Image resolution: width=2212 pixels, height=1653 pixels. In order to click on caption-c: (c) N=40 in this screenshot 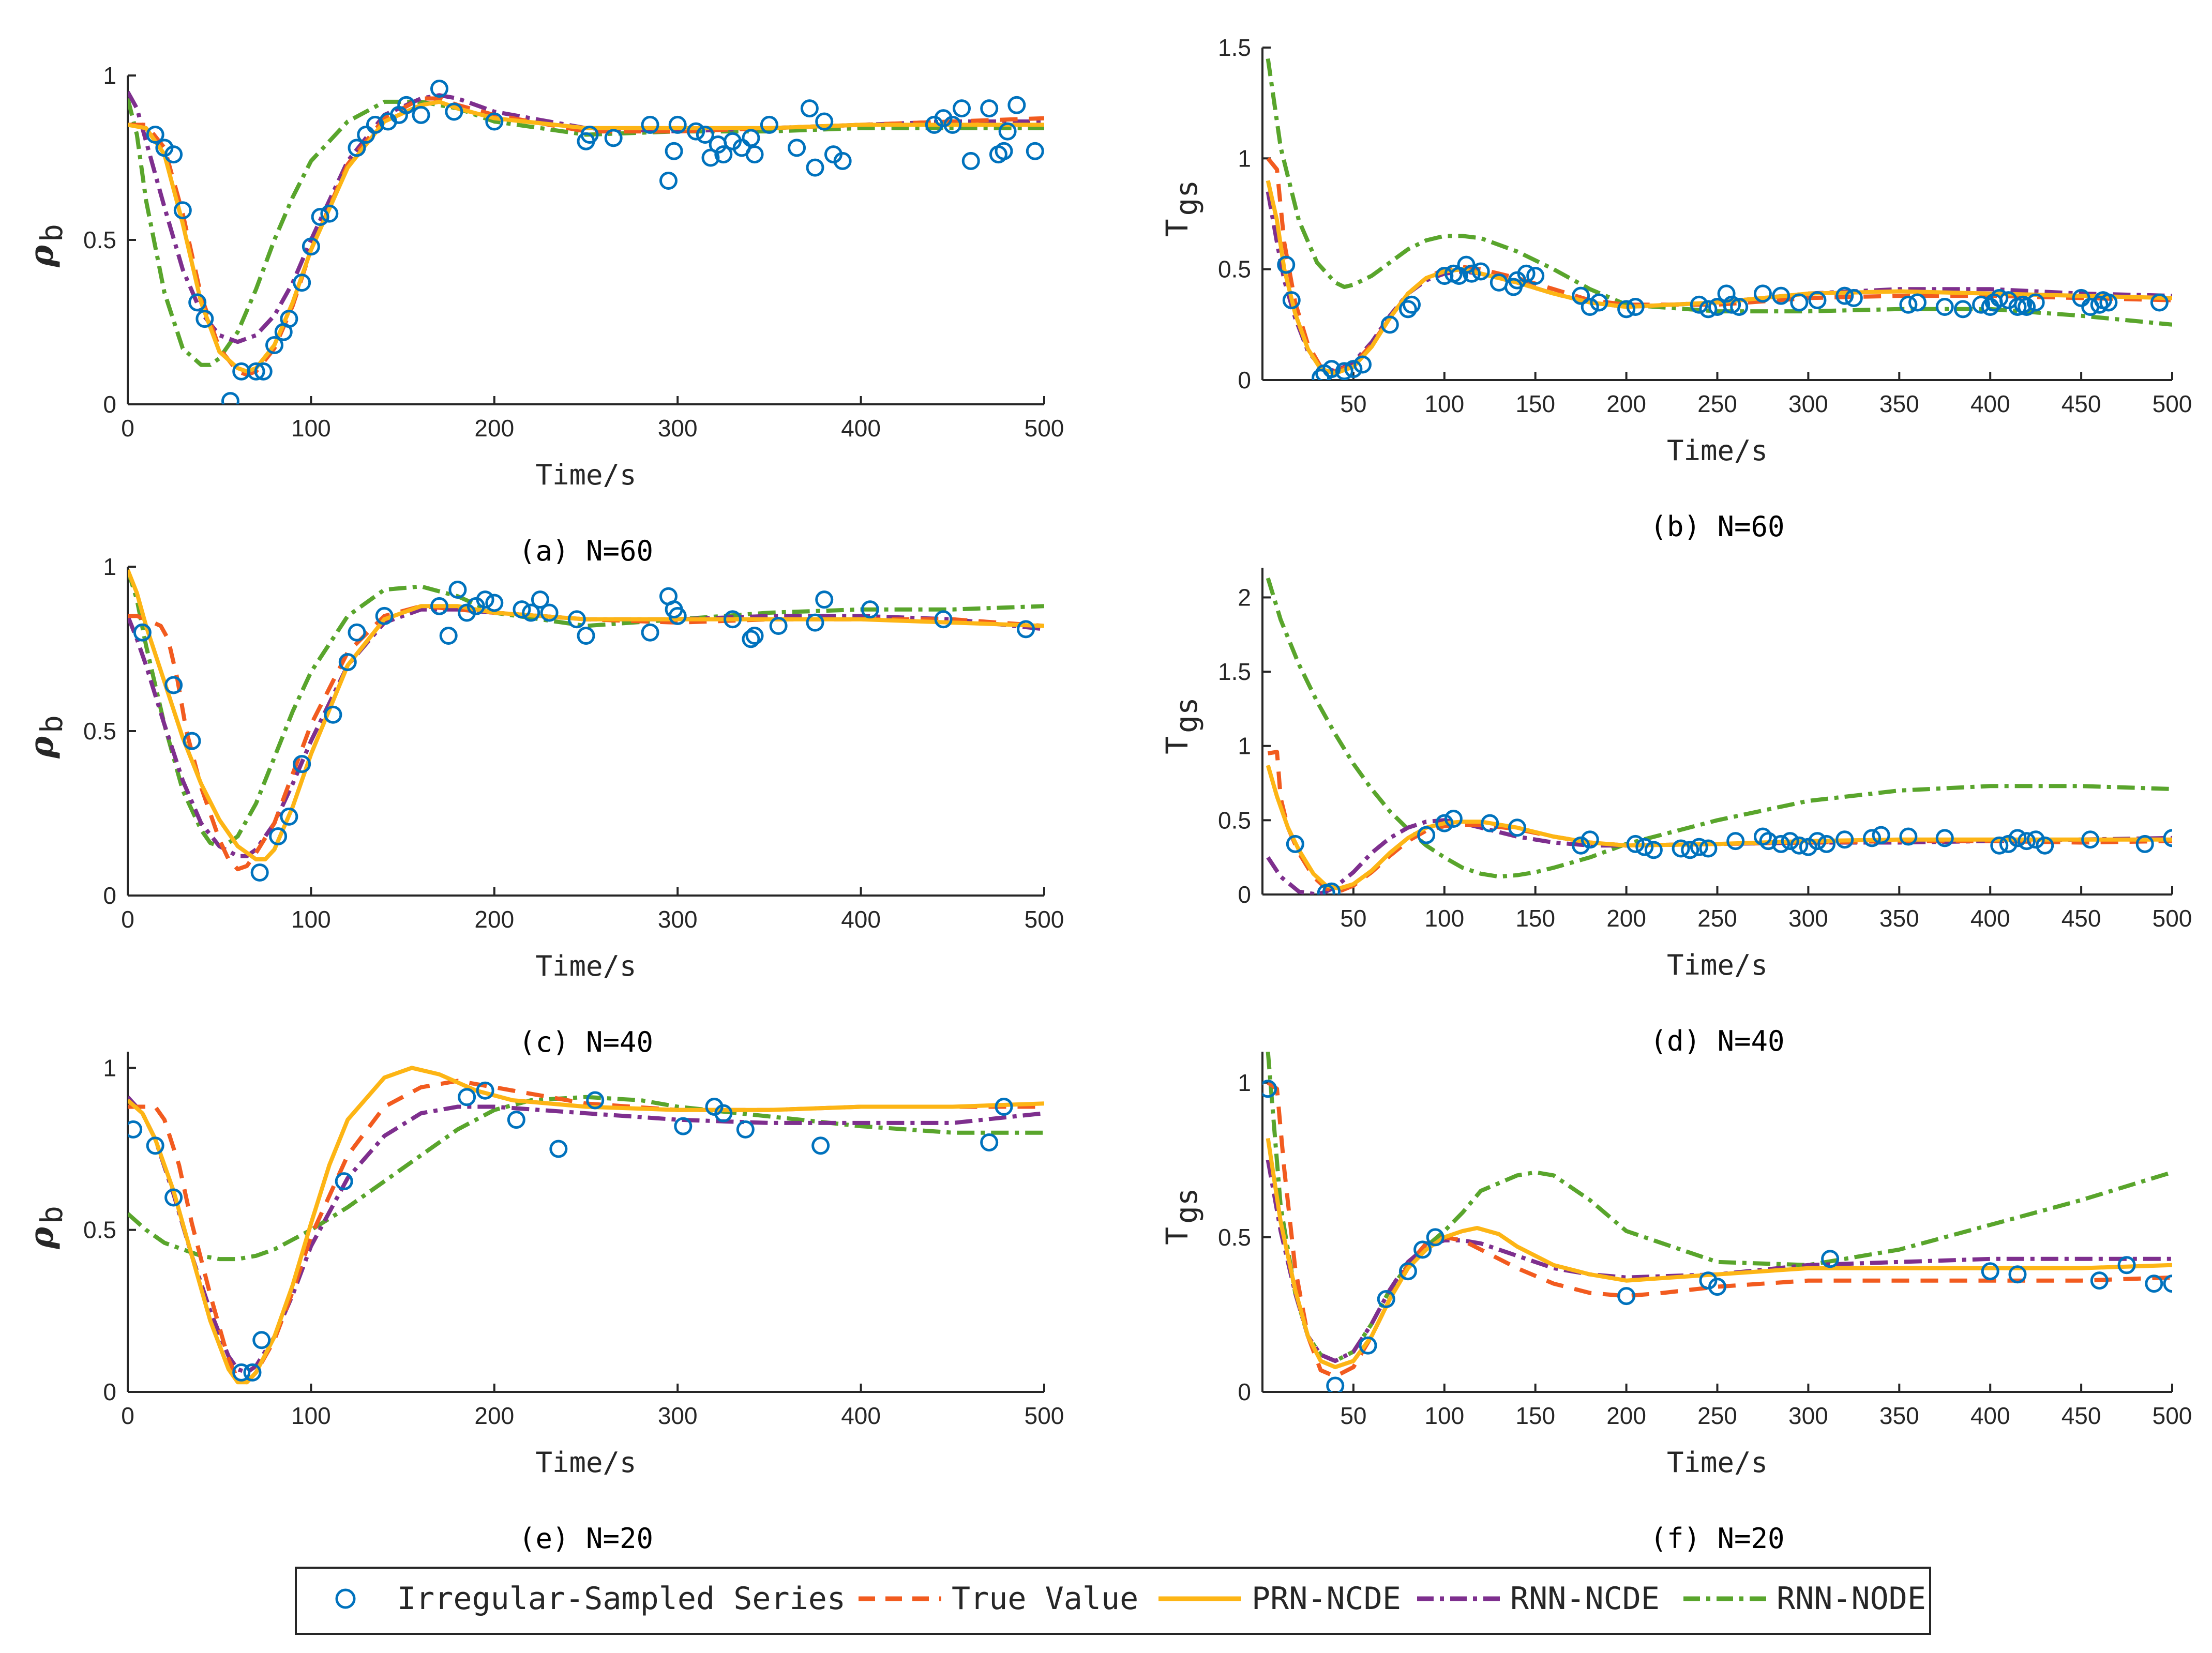, I will do `click(586, 1042)`.